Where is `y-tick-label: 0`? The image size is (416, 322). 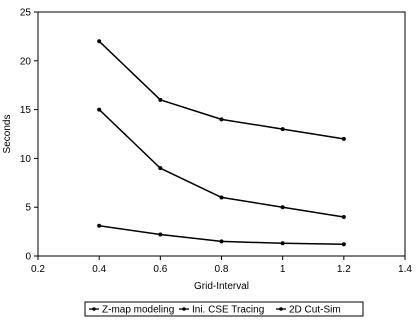 y-tick-label: 0 is located at coordinates (28, 257).